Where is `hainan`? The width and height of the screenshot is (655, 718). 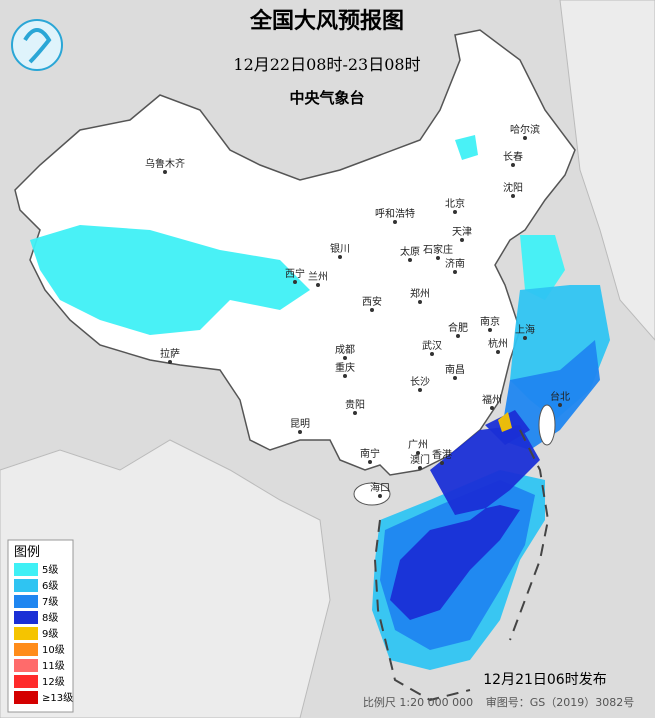
hainan is located at coordinates (372, 494).